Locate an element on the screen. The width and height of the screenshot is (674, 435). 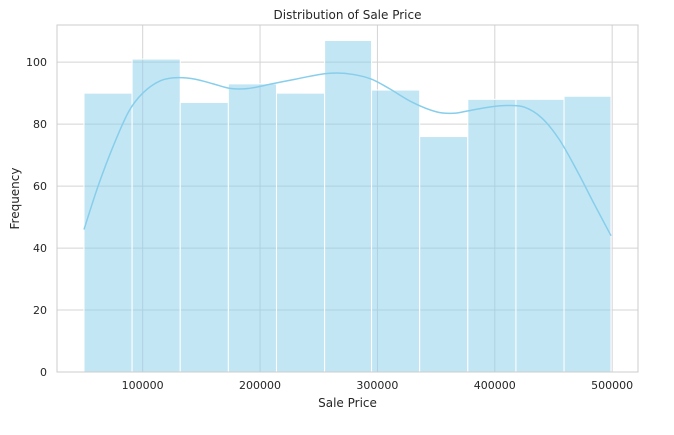
x-tick-label-2: 300000 is located at coordinates (377, 385).